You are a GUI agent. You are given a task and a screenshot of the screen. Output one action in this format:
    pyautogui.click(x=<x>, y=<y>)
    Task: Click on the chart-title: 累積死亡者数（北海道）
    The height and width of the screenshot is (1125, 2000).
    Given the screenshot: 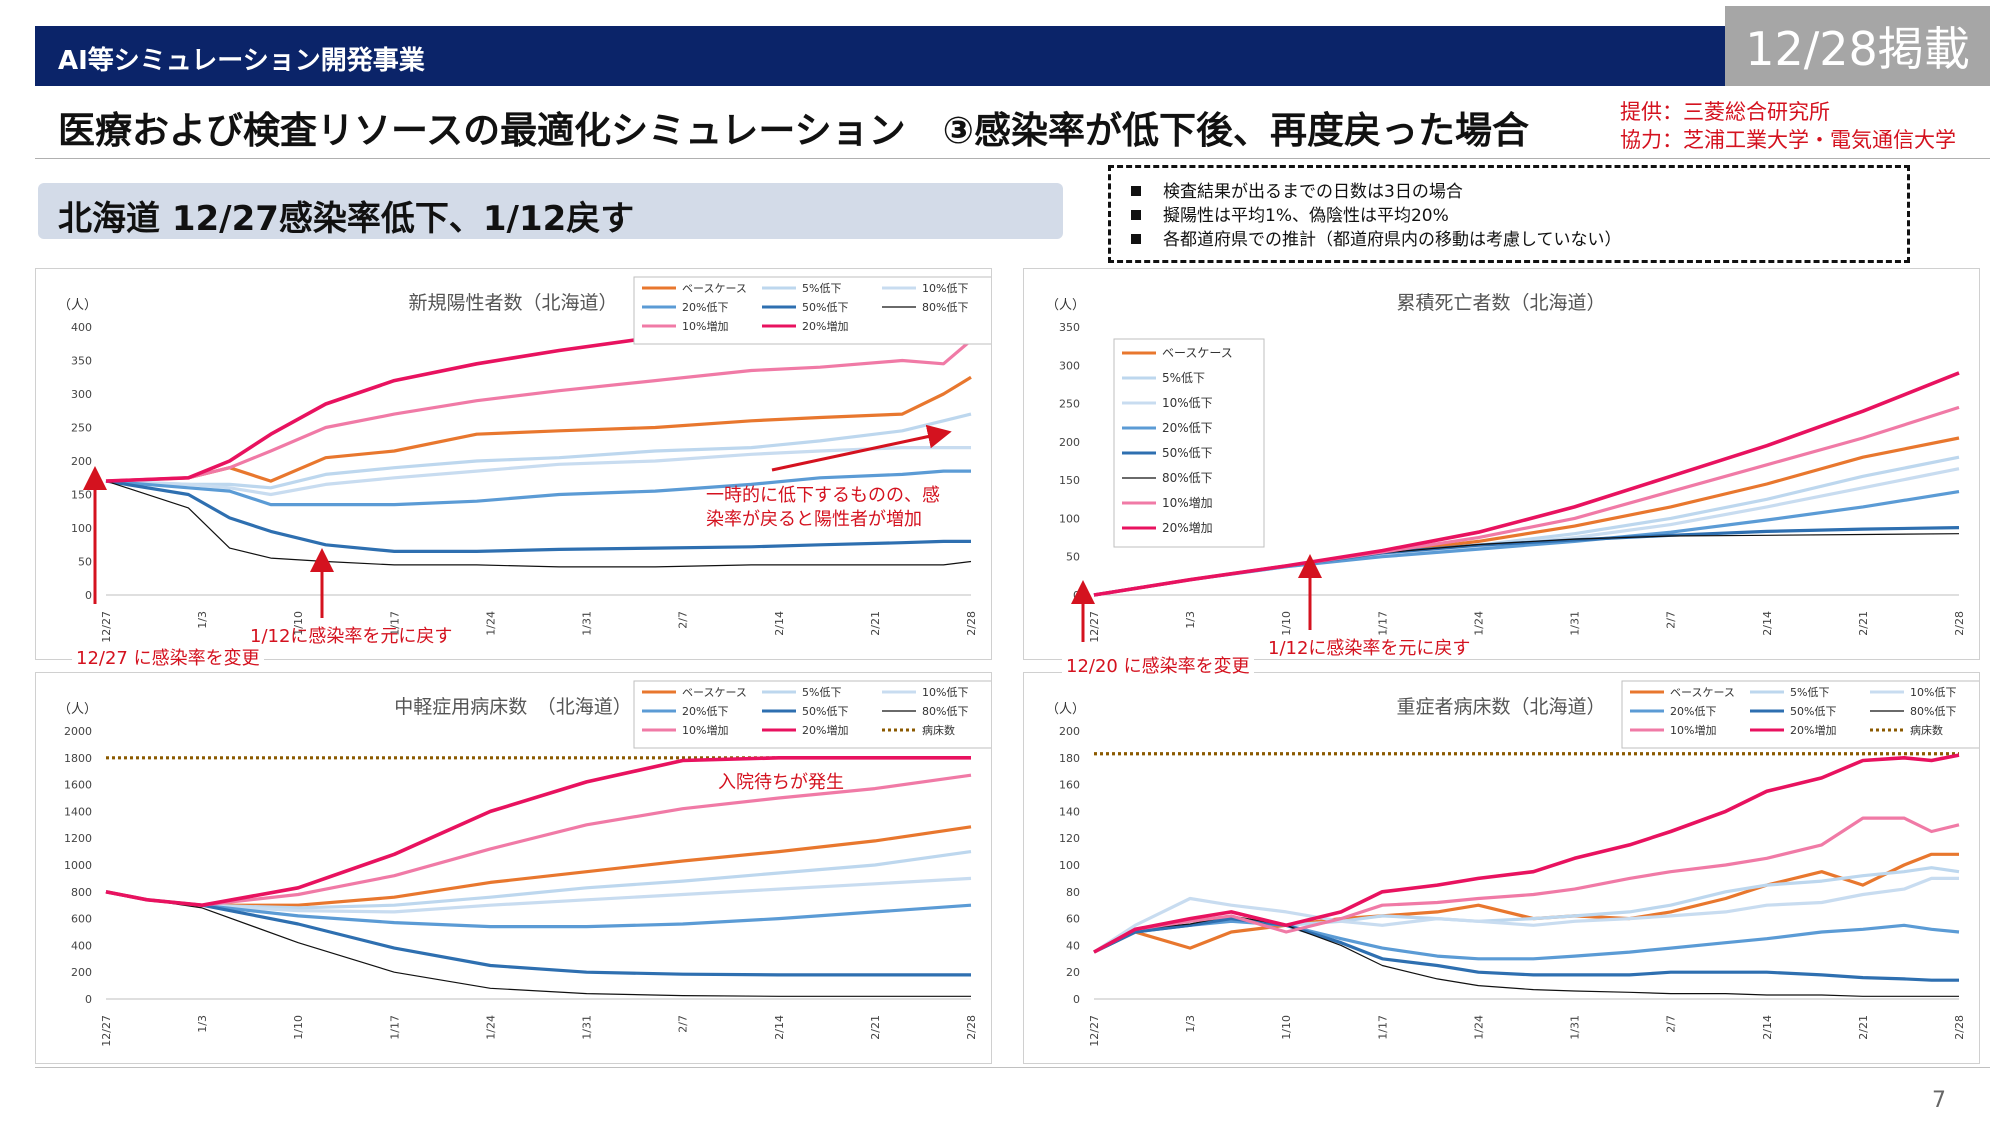 What is the action you would take?
    pyautogui.click(x=1500, y=303)
    